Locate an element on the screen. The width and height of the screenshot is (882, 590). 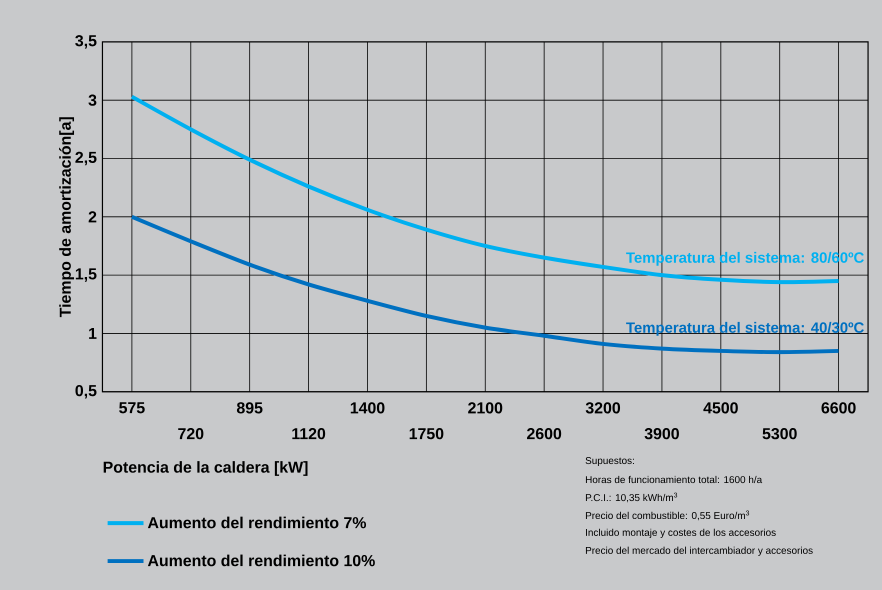
text: Horas de funcionamiento total: 1600 h/a is located at coordinates (674, 480).